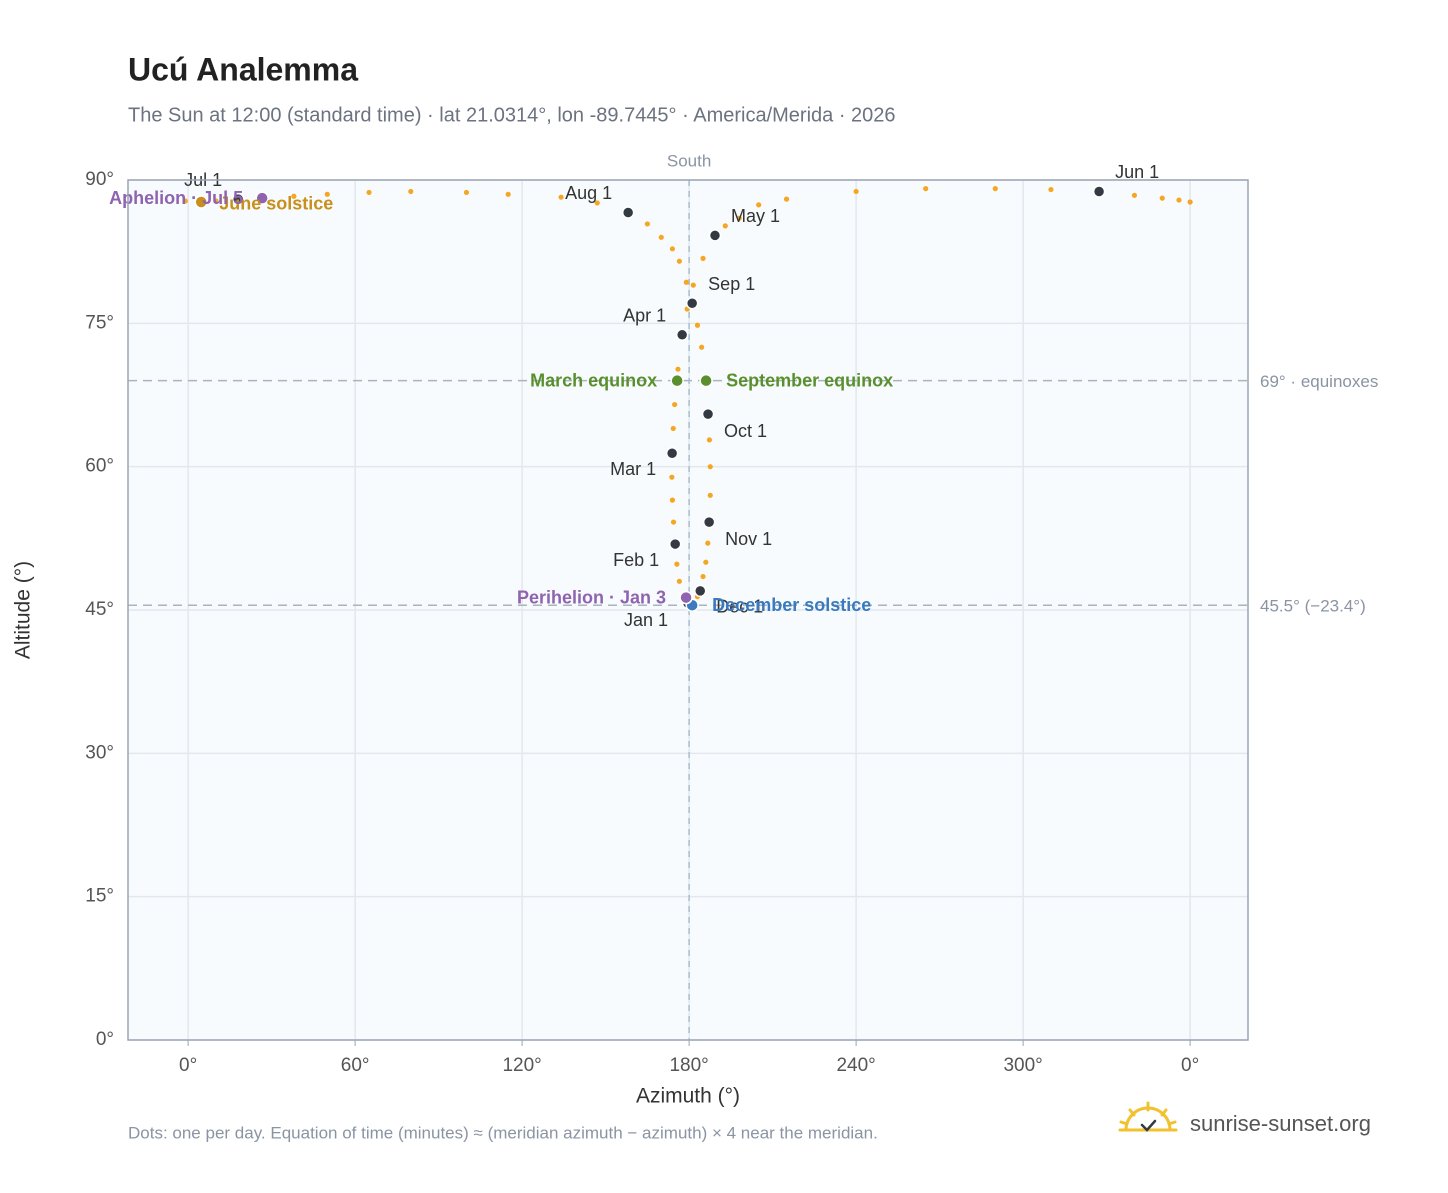 This screenshot has height=1193, width=1448. Describe the element at coordinates (731, 284) in the screenshot. I see `month-label: Sep 1` at that location.